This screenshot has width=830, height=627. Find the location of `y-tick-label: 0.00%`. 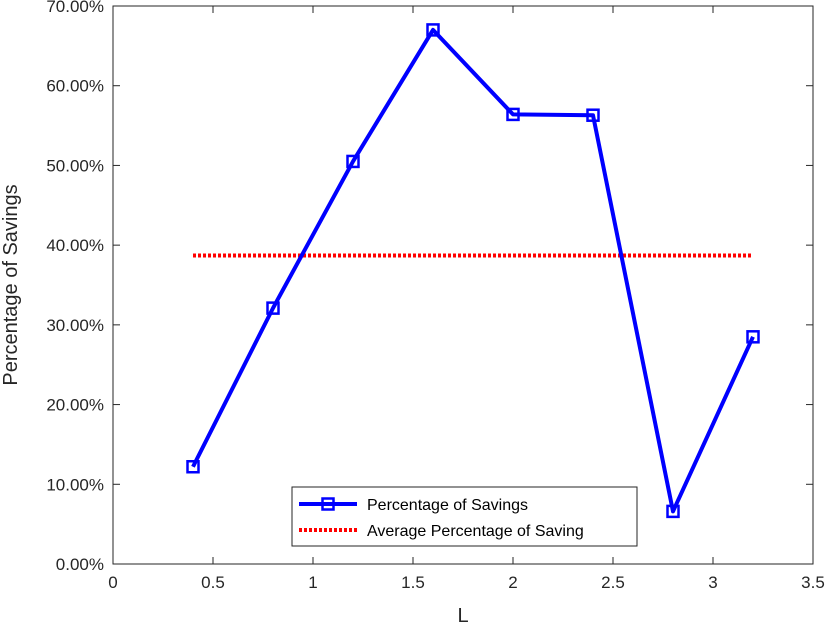

y-tick-label: 0.00% is located at coordinates (80, 564).